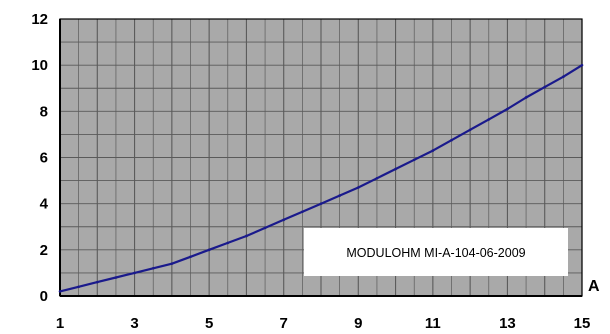  I want to click on annotation-text: MODULOHM MI-A-104-06-2009, so click(435, 253).